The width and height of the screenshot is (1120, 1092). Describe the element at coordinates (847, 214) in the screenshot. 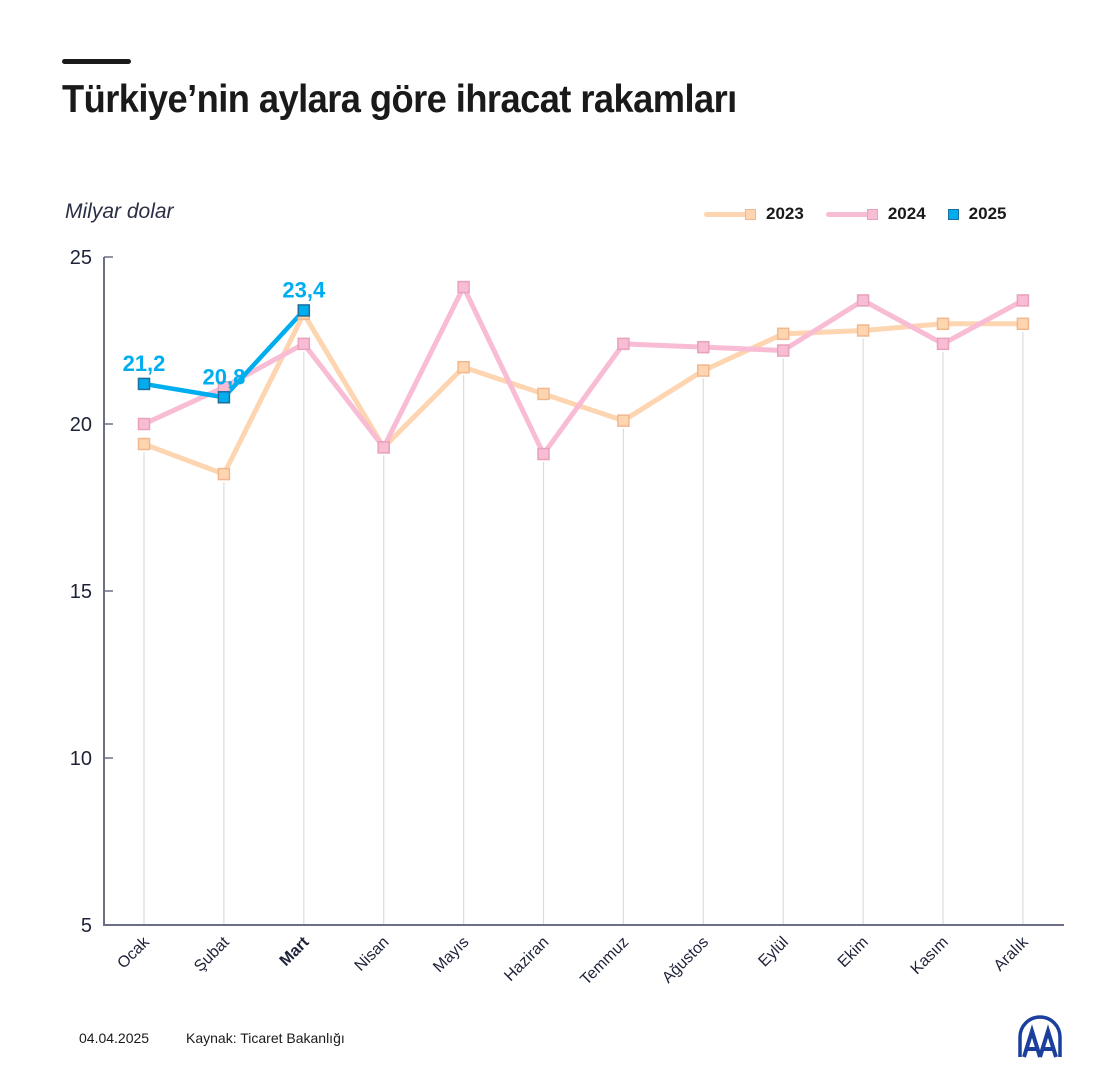

I see `legend-line-2024` at that location.